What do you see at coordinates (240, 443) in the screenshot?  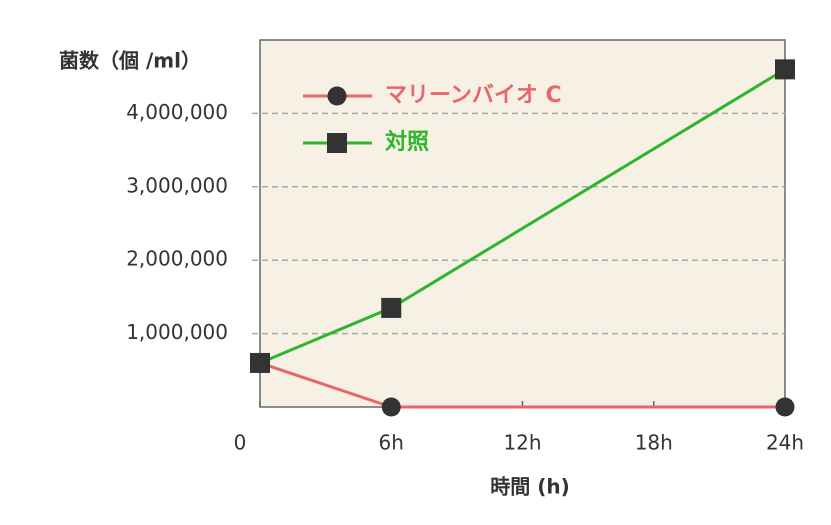 I see `x-tick-label: 0` at bounding box center [240, 443].